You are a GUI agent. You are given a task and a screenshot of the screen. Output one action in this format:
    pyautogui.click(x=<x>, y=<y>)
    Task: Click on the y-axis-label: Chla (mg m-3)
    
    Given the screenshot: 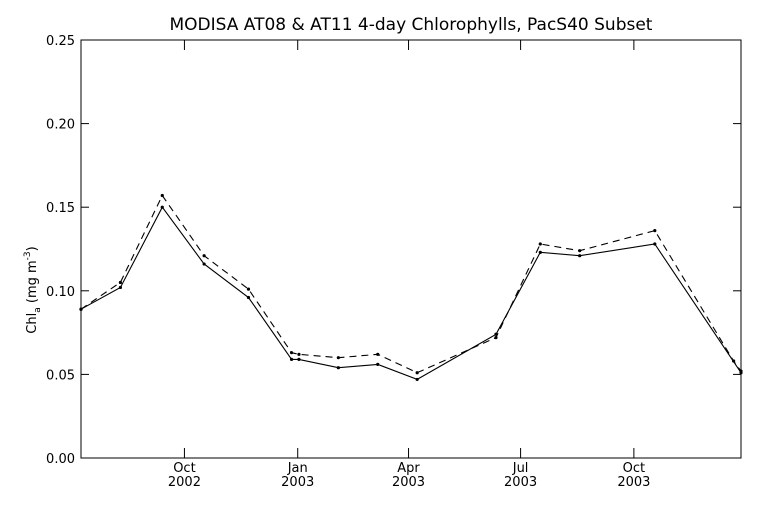 What is the action you would take?
    pyautogui.click(x=33, y=289)
    